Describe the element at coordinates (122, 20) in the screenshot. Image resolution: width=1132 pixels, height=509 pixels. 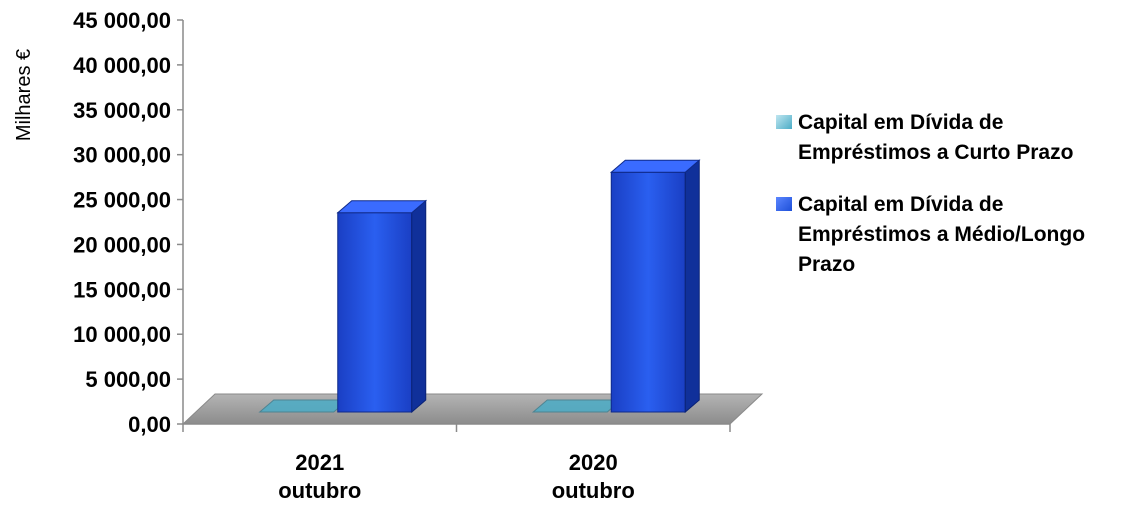
I see `y-tick-label: 45 000,00` at that location.